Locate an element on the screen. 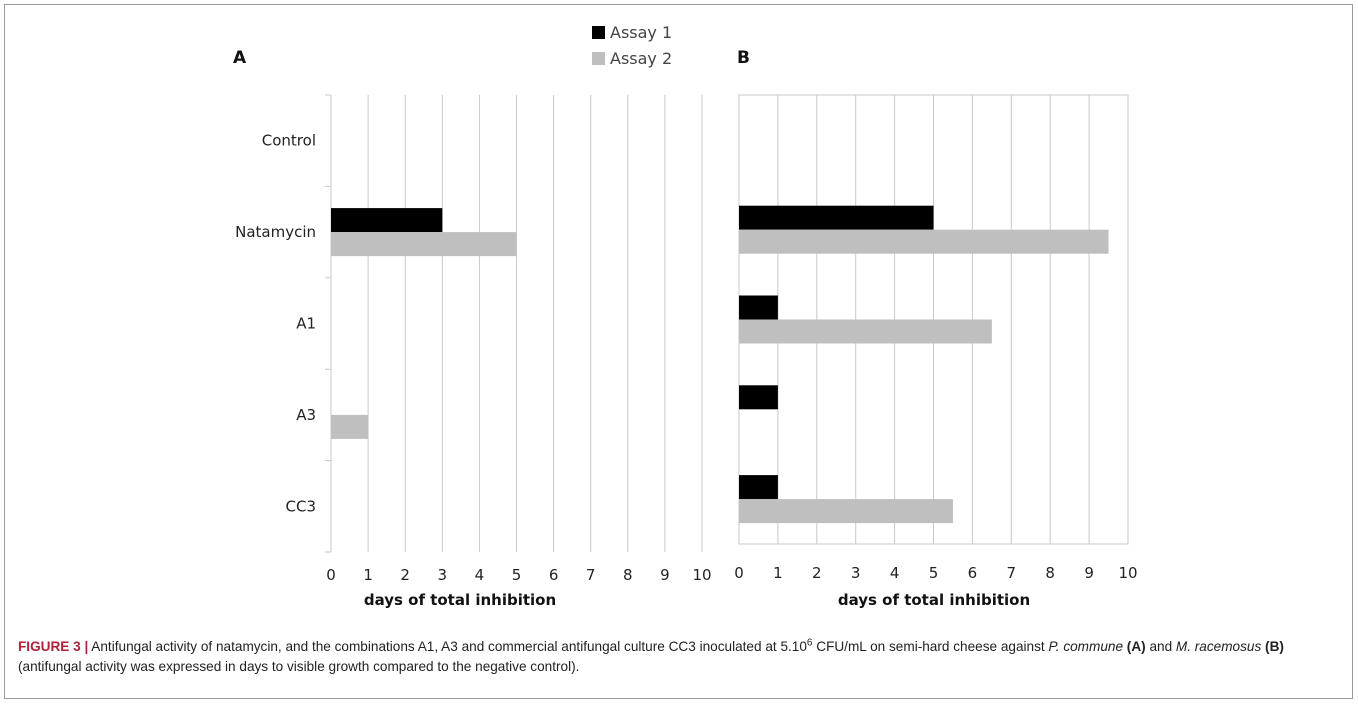  panel-a-x-tick-label: 8 is located at coordinates (628, 575).